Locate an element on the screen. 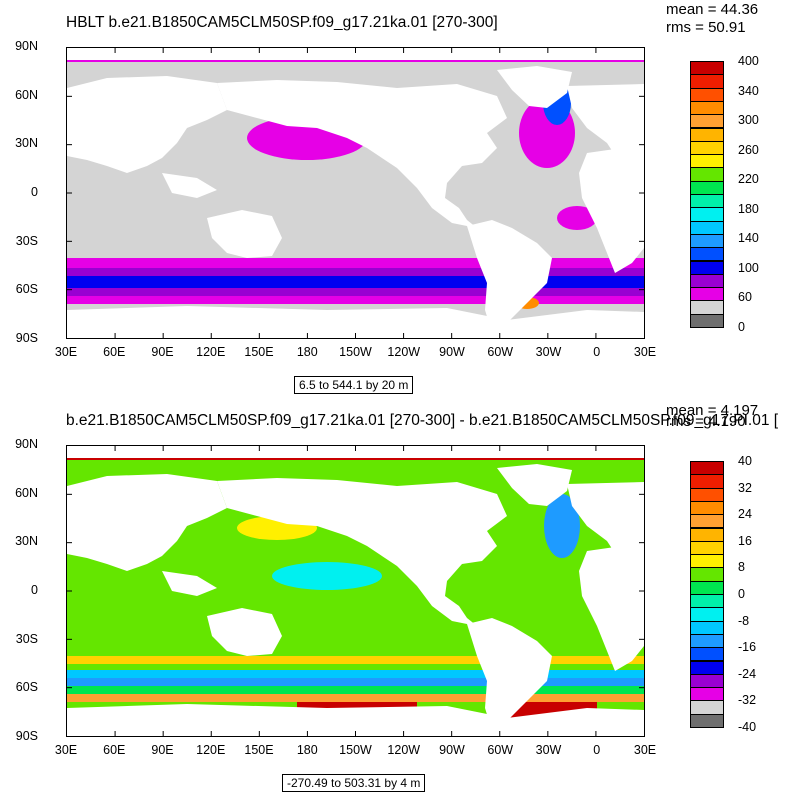 This screenshot has width=800, height=800. lon-tick-label: 120W is located at coordinates (404, 750).